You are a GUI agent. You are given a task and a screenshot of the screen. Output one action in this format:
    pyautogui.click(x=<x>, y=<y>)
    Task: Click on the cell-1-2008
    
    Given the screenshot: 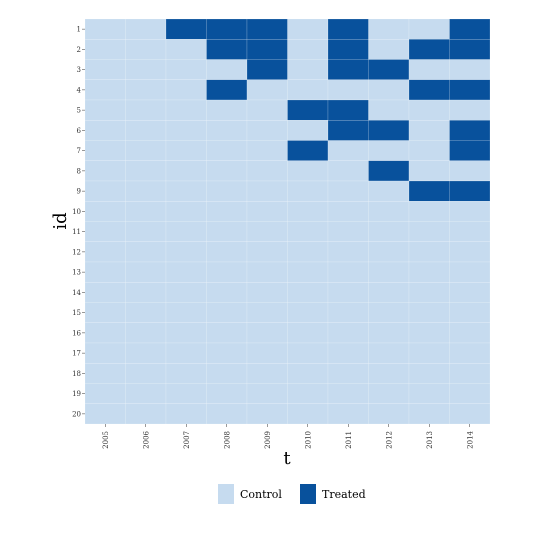 What is the action you would take?
    pyautogui.click(x=227, y=29)
    